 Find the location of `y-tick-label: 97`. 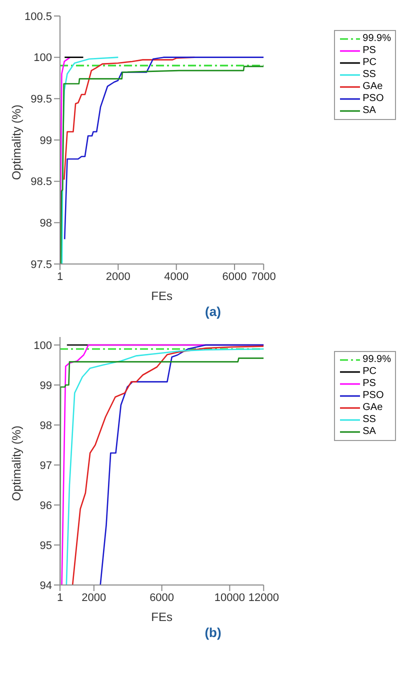

y-tick-label: 97 is located at coordinates (46, 466).